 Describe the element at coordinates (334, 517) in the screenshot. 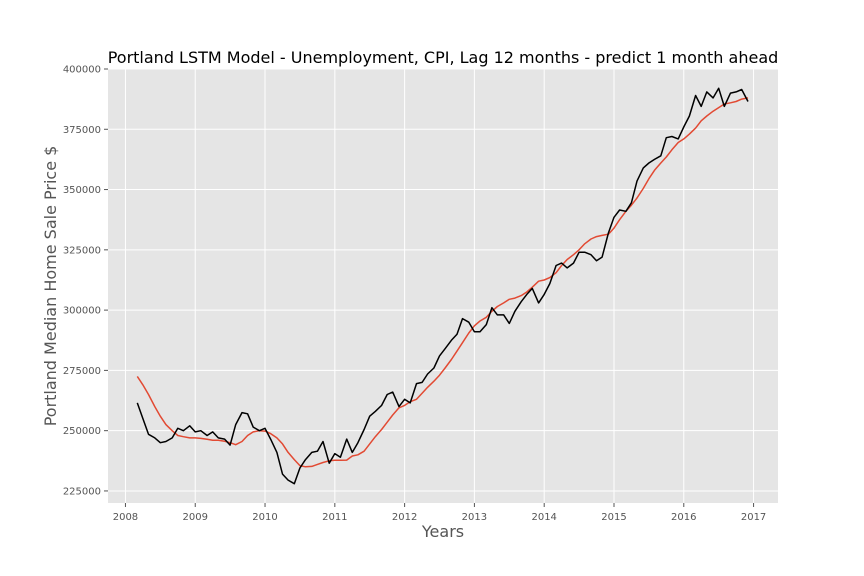

I see `x-tick-label: 2011` at that location.